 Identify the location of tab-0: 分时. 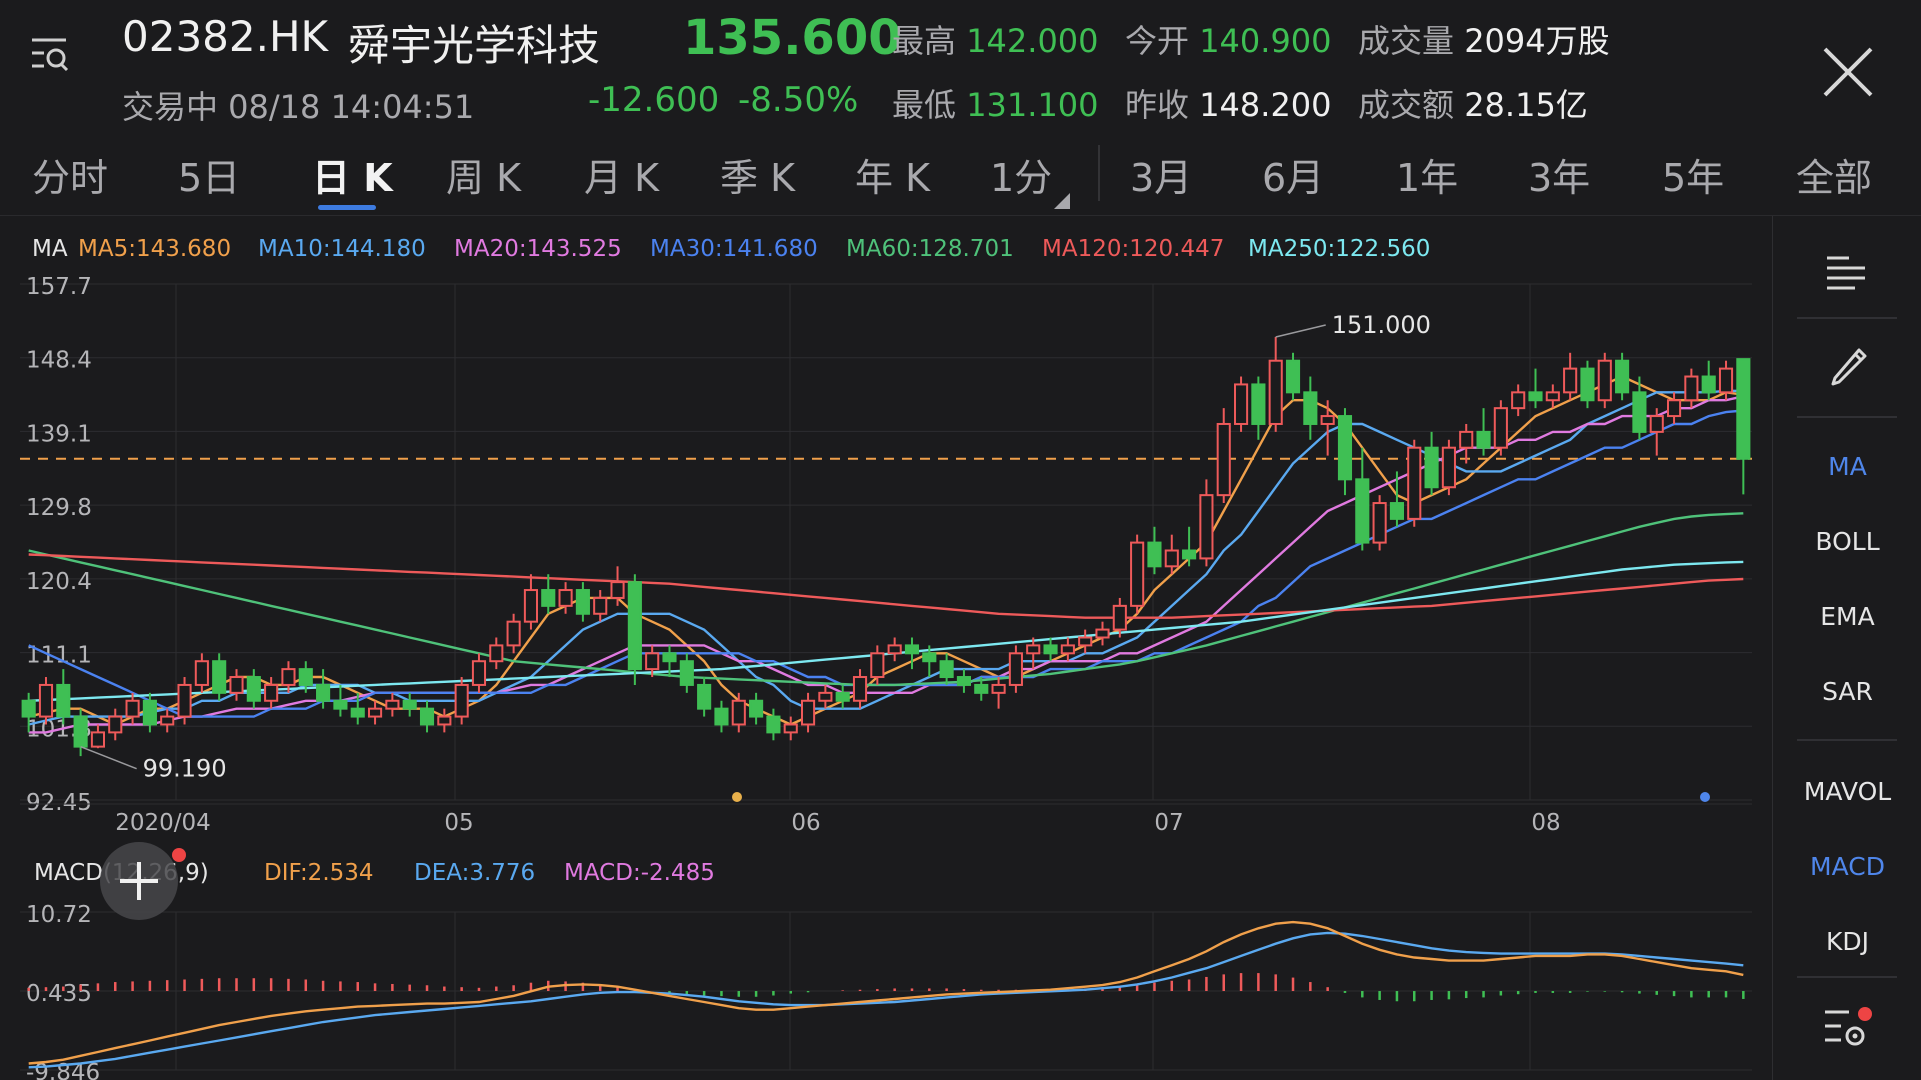
(70, 178).